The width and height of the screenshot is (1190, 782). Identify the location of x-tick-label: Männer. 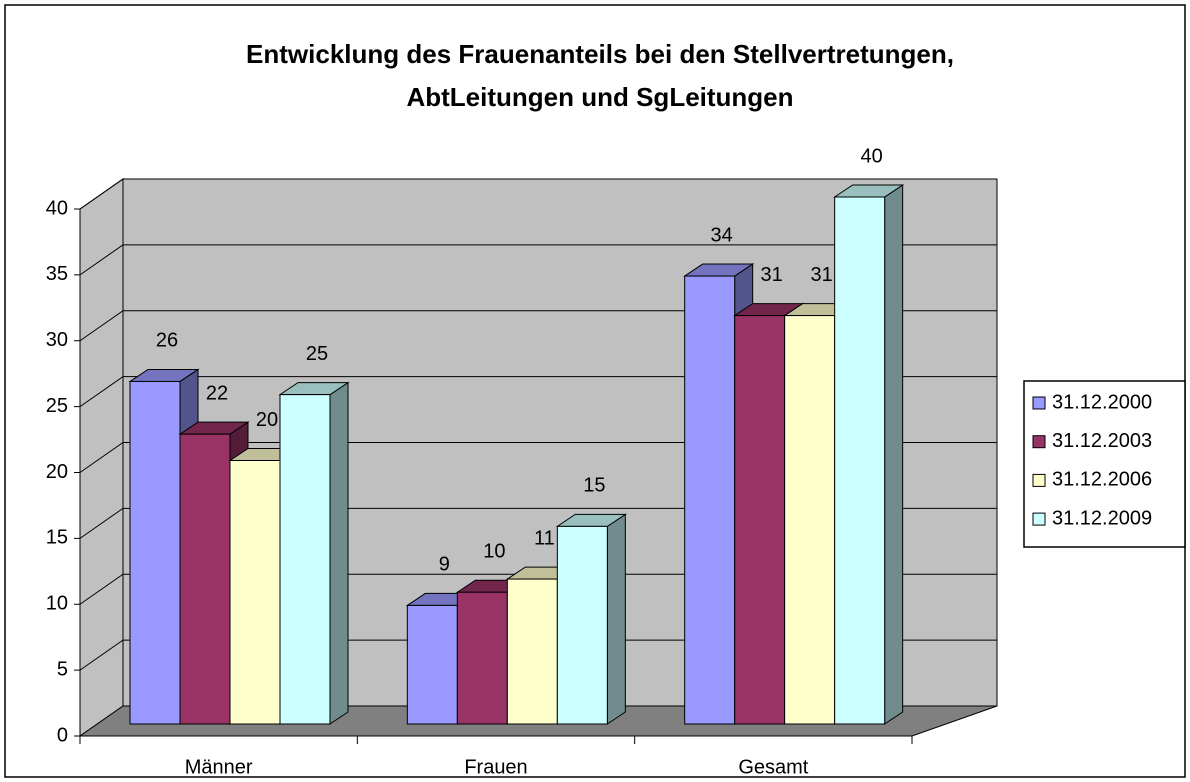
(219, 767).